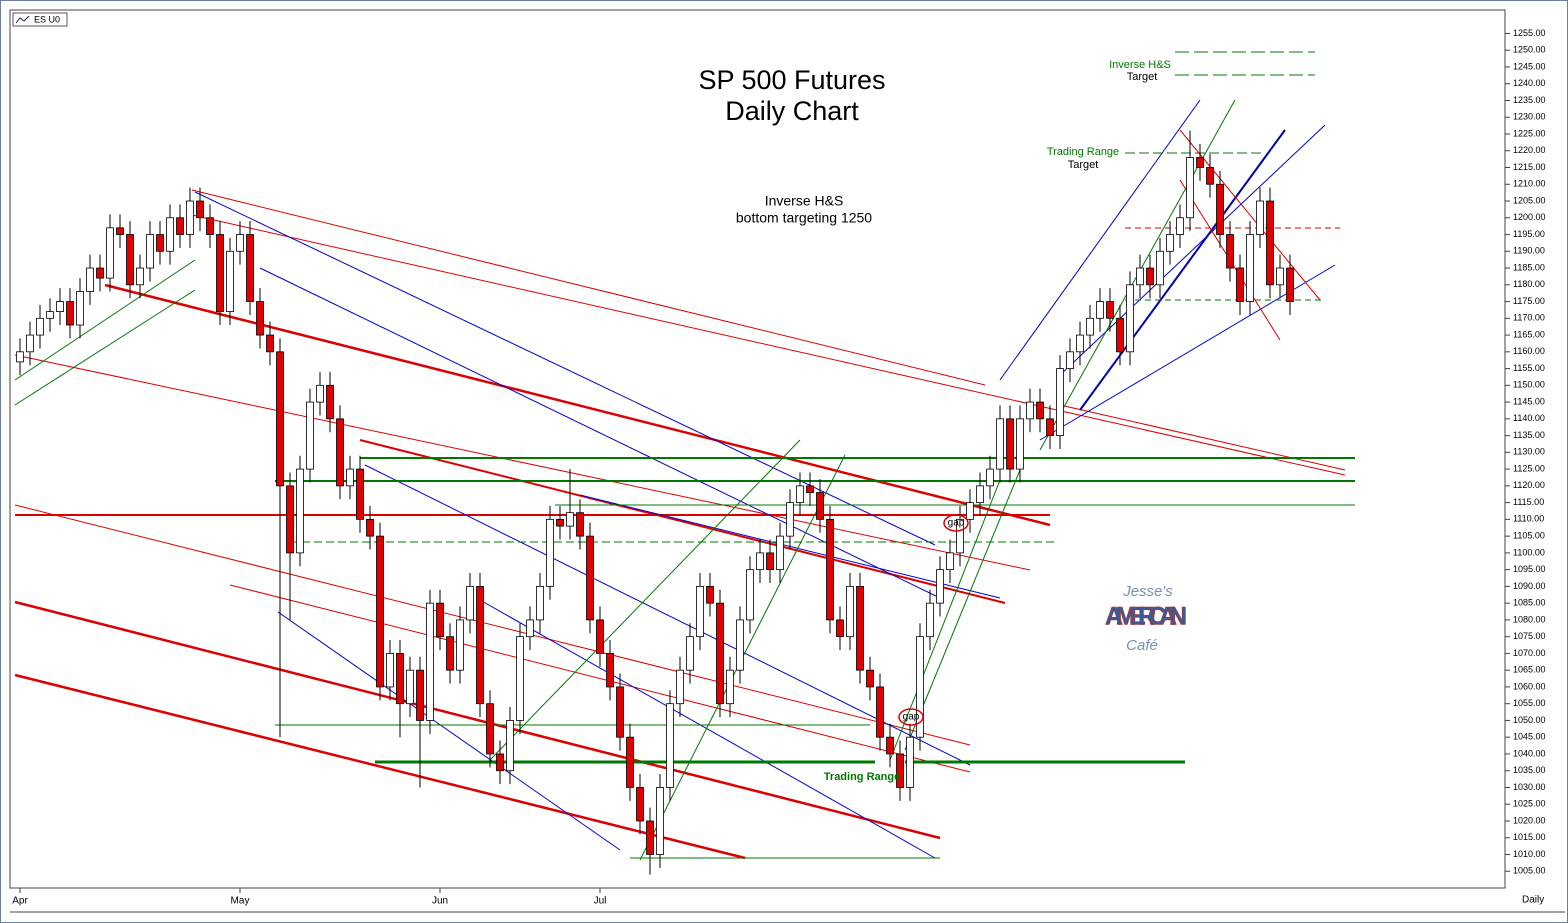  Describe the element at coordinates (1529, 167) in the screenshot. I see `y-tick-label: 1215.00` at that location.